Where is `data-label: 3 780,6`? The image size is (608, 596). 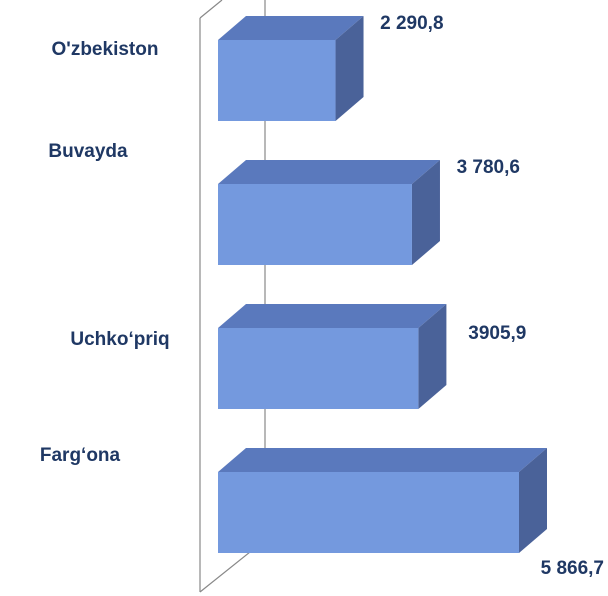
data-label: 3 780,6 is located at coordinates (488, 167).